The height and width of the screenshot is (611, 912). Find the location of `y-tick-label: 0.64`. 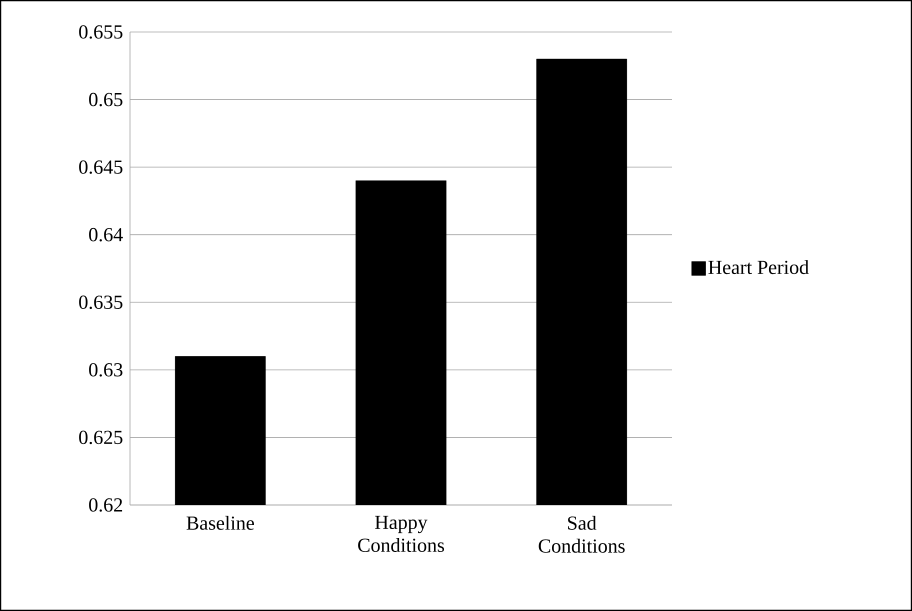

y-tick-label: 0.64 is located at coordinates (106, 235).